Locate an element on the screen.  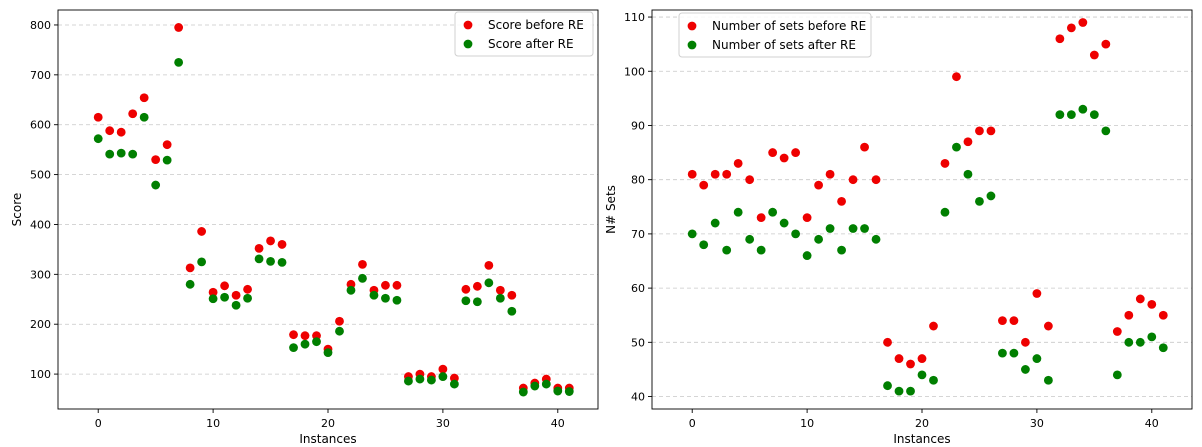
x-tick-label: 0 is located at coordinates (692, 423).